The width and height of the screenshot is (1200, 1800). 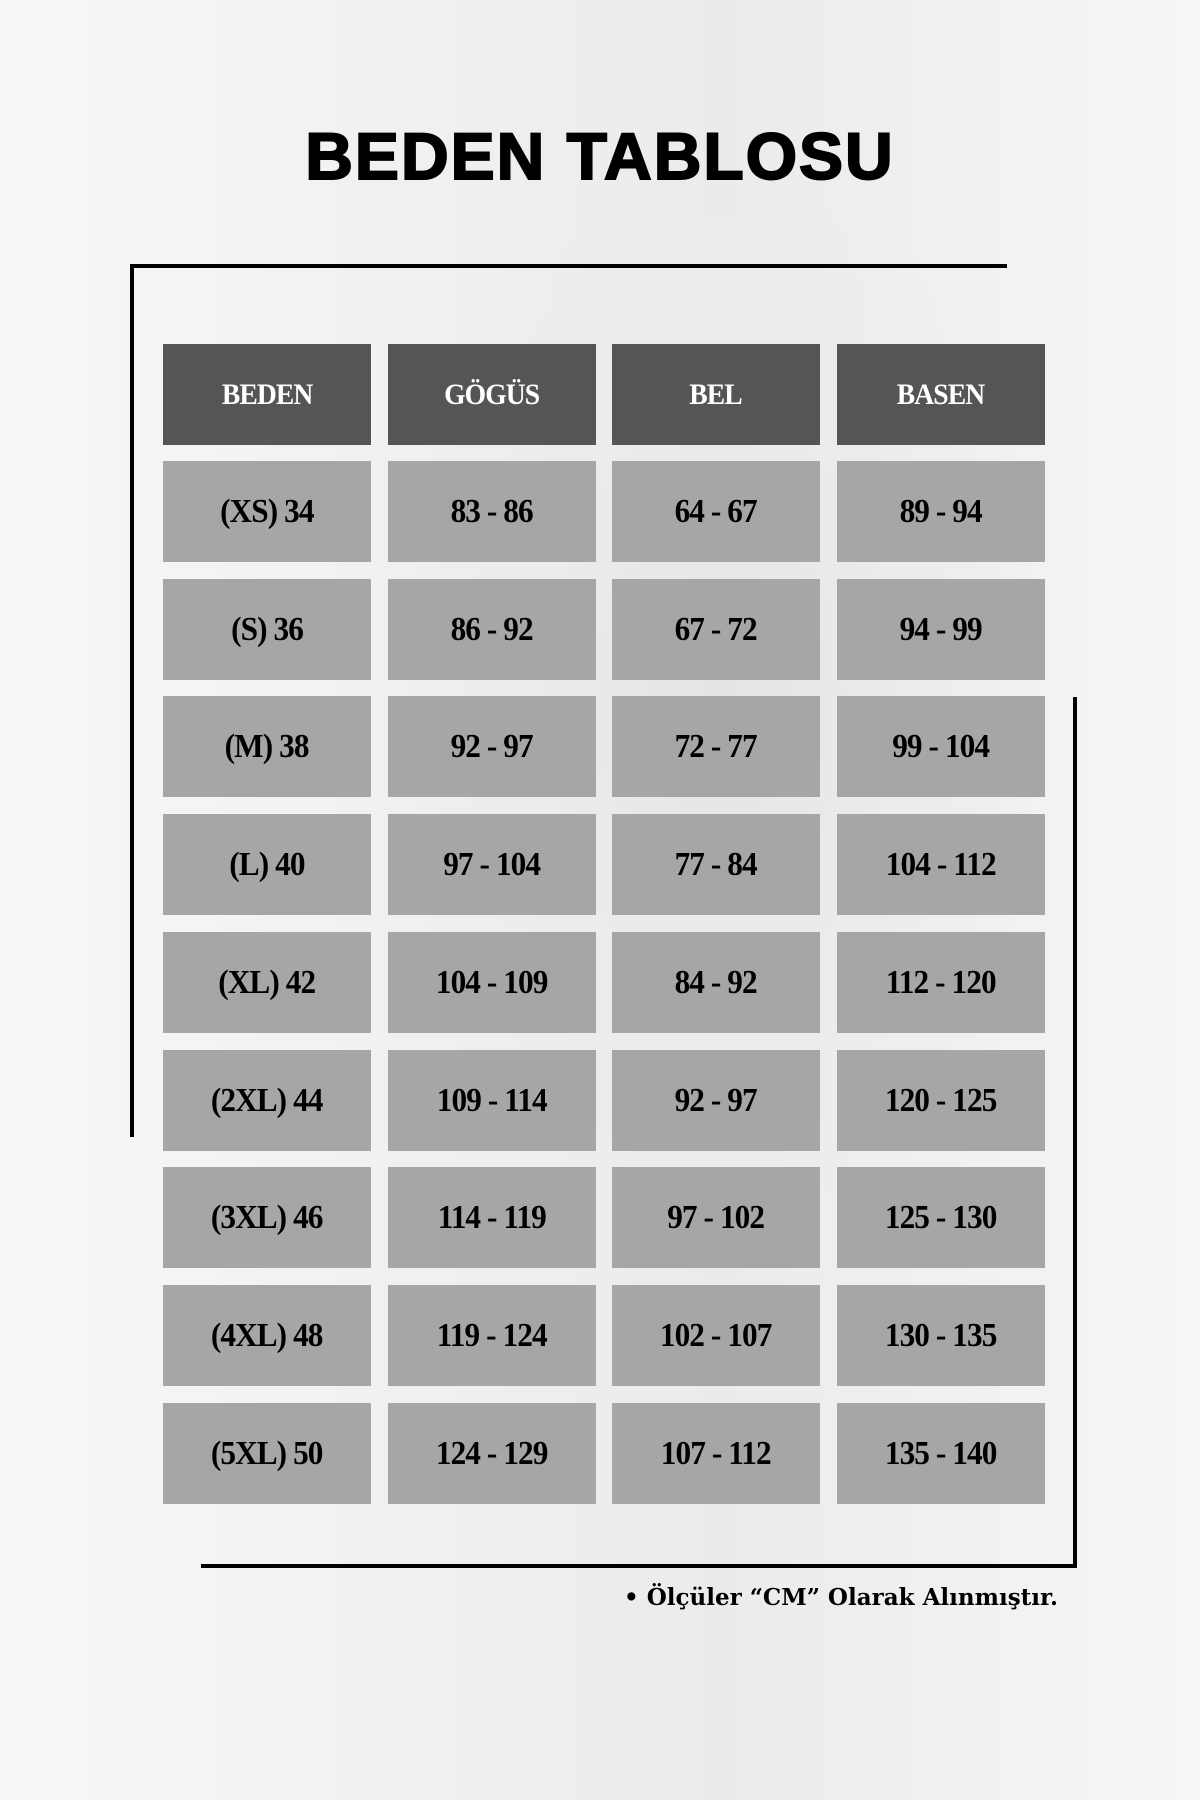 I want to click on header-cell-text: BEDEN, so click(x=267, y=394).